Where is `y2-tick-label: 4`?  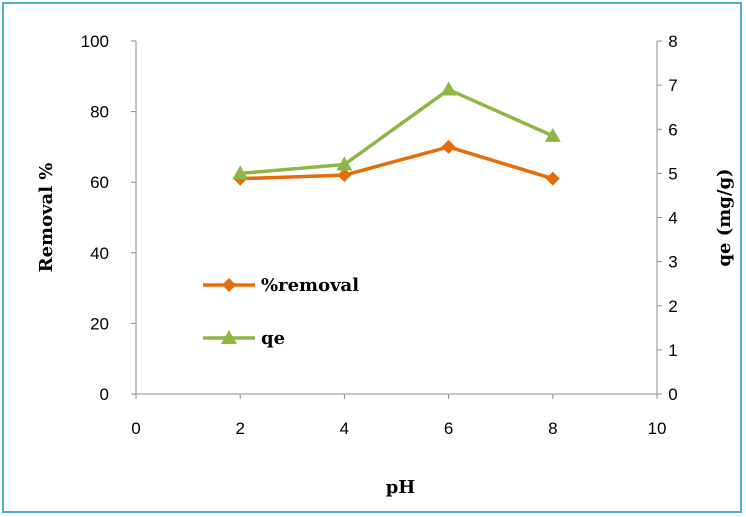
y2-tick-label: 4 is located at coordinates (672, 218).